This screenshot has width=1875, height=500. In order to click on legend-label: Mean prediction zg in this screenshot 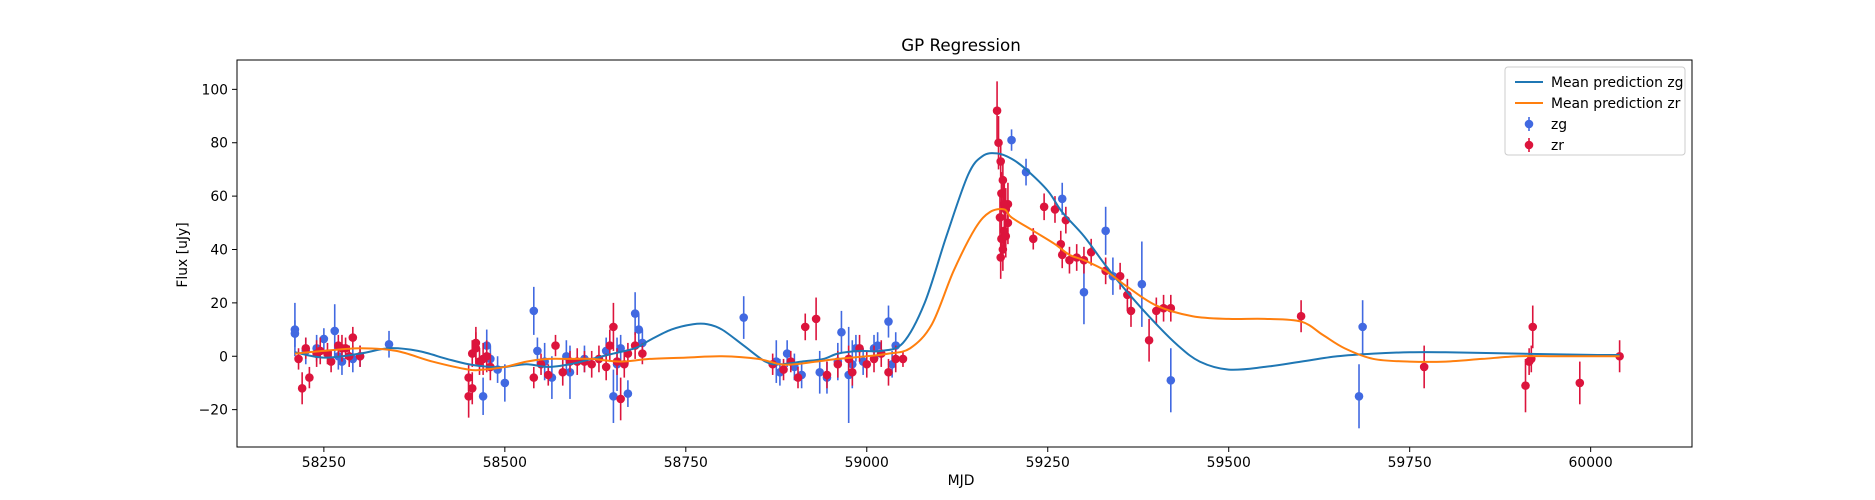, I will do `click(1617, 83)`.